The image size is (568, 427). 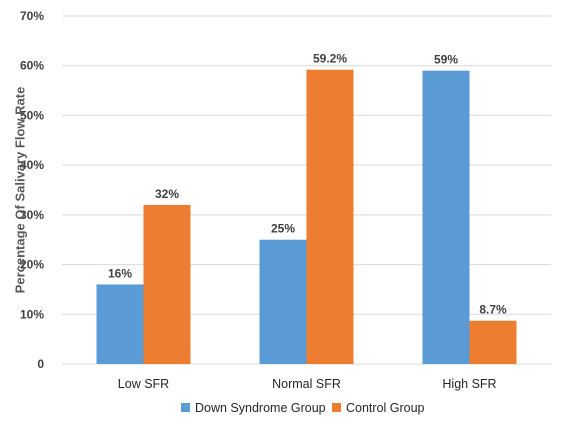 I want to click on y-tick-label: 0, so click(x=40, y=364).